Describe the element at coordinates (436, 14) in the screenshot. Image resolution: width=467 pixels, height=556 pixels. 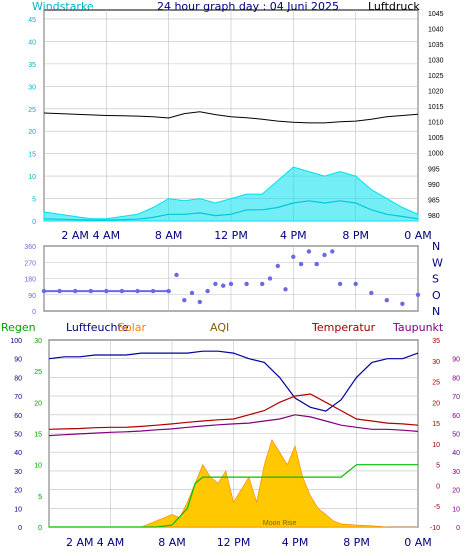
I see `pressure-tick-label: 1045` at that location.